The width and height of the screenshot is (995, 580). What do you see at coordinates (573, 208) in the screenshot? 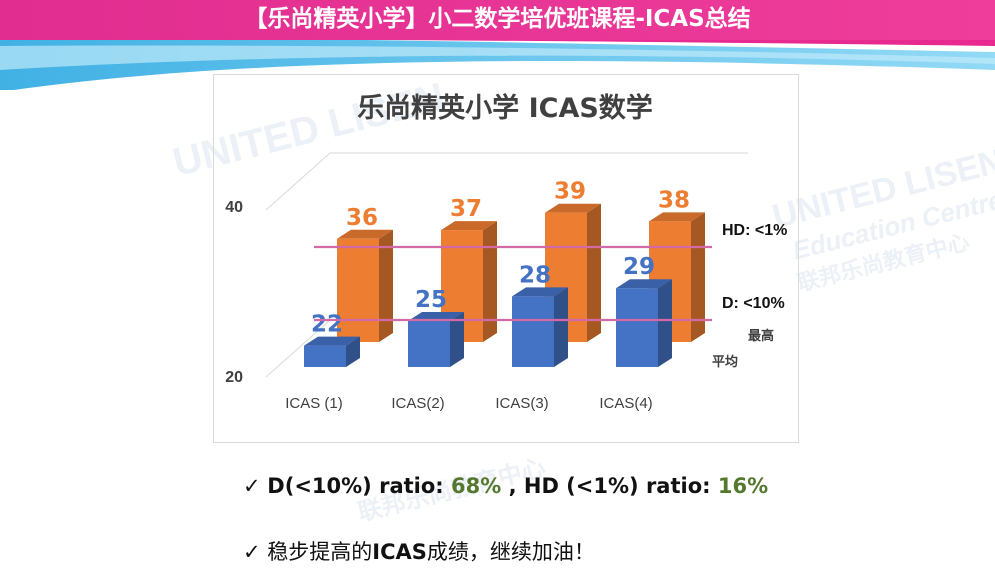
I see `bar-max-3-top` at bounding box center [573, 208].